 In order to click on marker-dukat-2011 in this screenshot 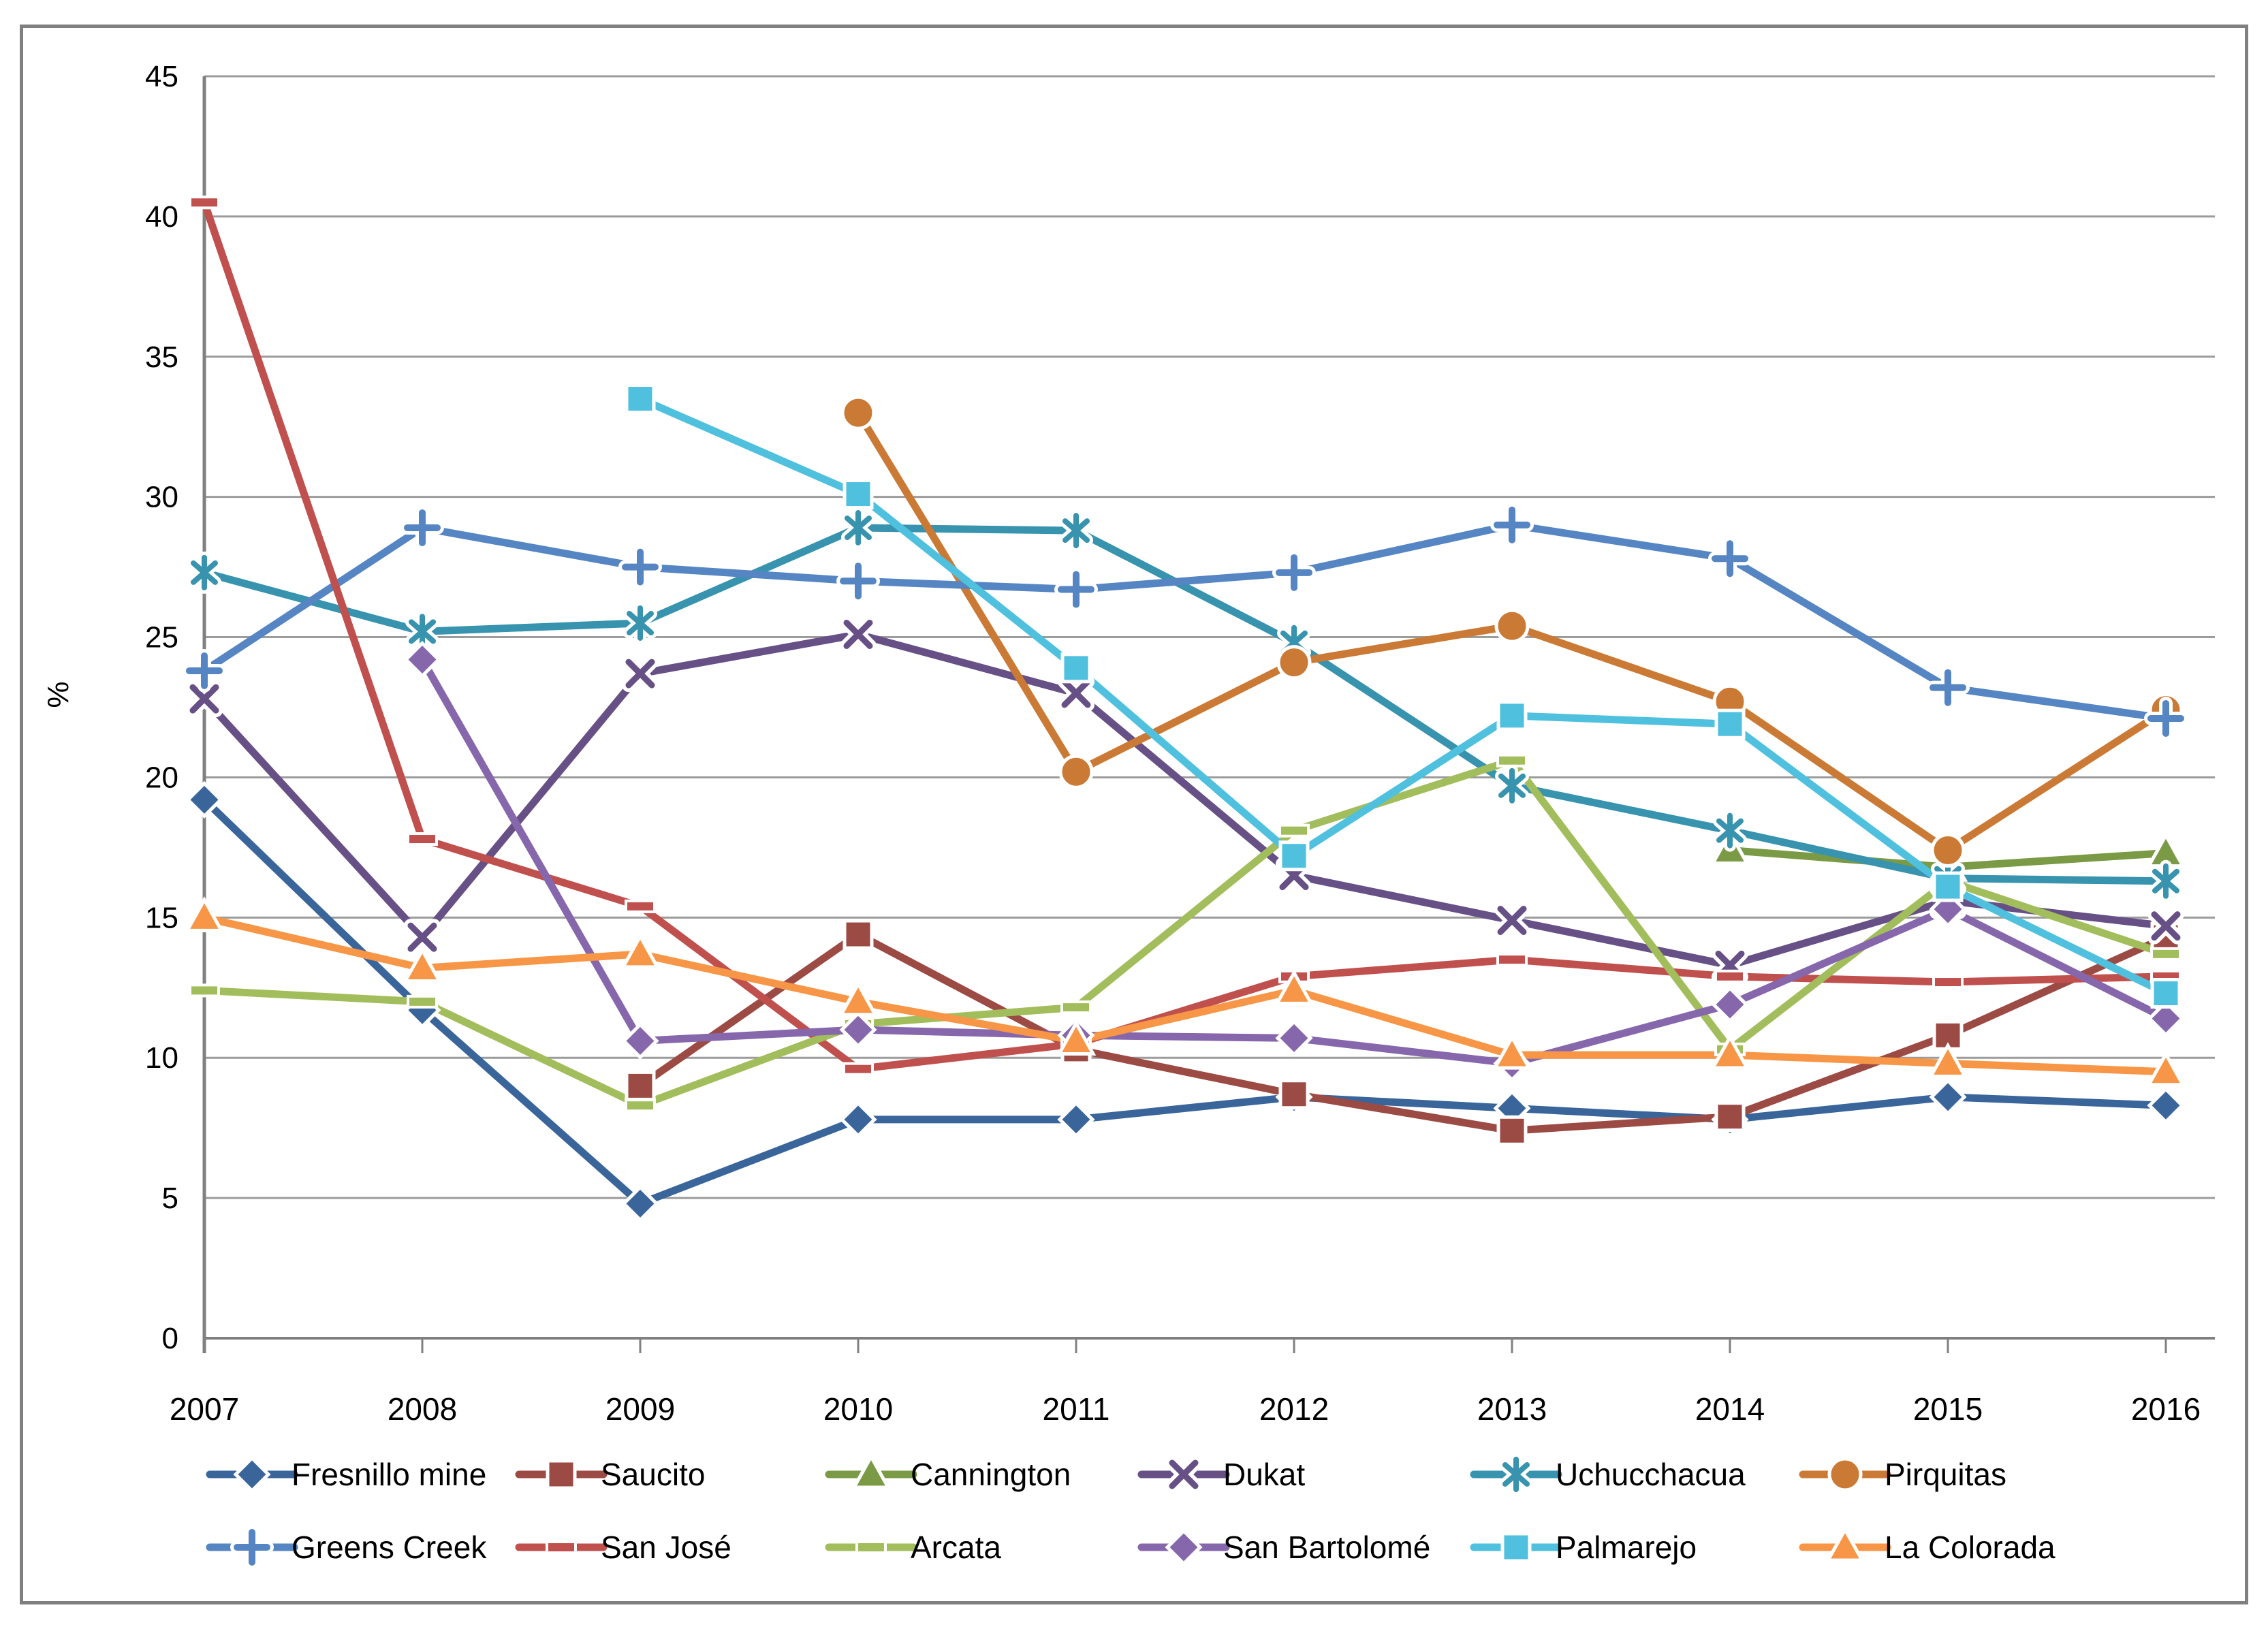, I will do `click(1076, 693)`.